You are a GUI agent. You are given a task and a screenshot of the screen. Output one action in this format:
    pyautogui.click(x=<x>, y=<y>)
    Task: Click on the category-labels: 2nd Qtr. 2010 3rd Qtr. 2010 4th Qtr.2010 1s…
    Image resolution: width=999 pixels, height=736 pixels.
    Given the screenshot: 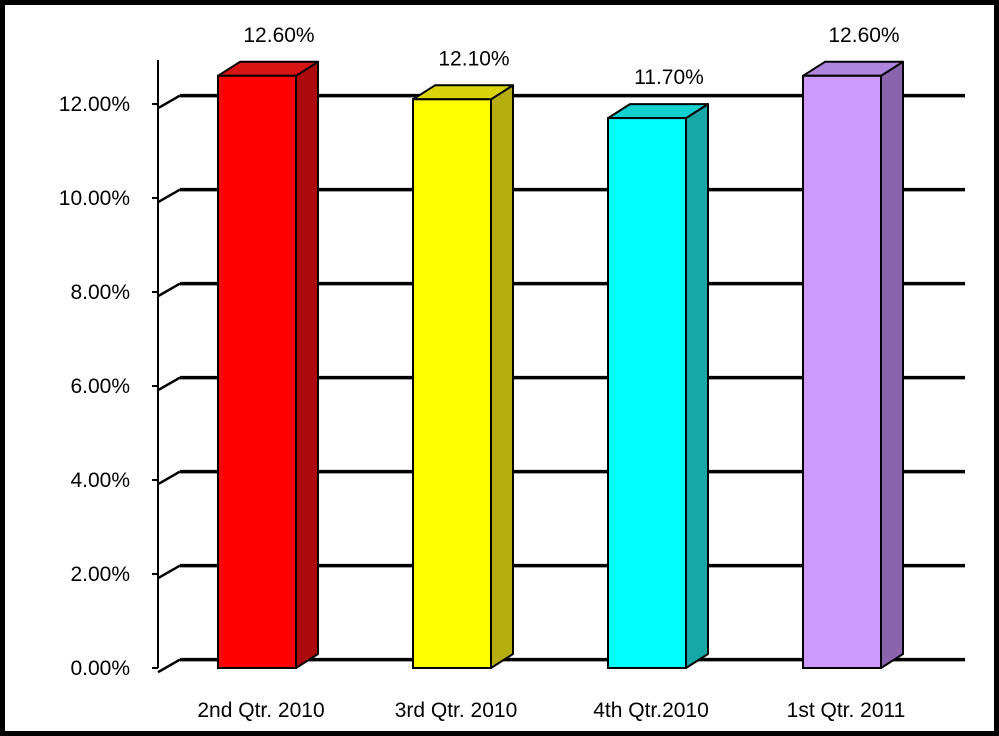 What is the action you would take?
    pyautogui.click(x=551, y=710)
    